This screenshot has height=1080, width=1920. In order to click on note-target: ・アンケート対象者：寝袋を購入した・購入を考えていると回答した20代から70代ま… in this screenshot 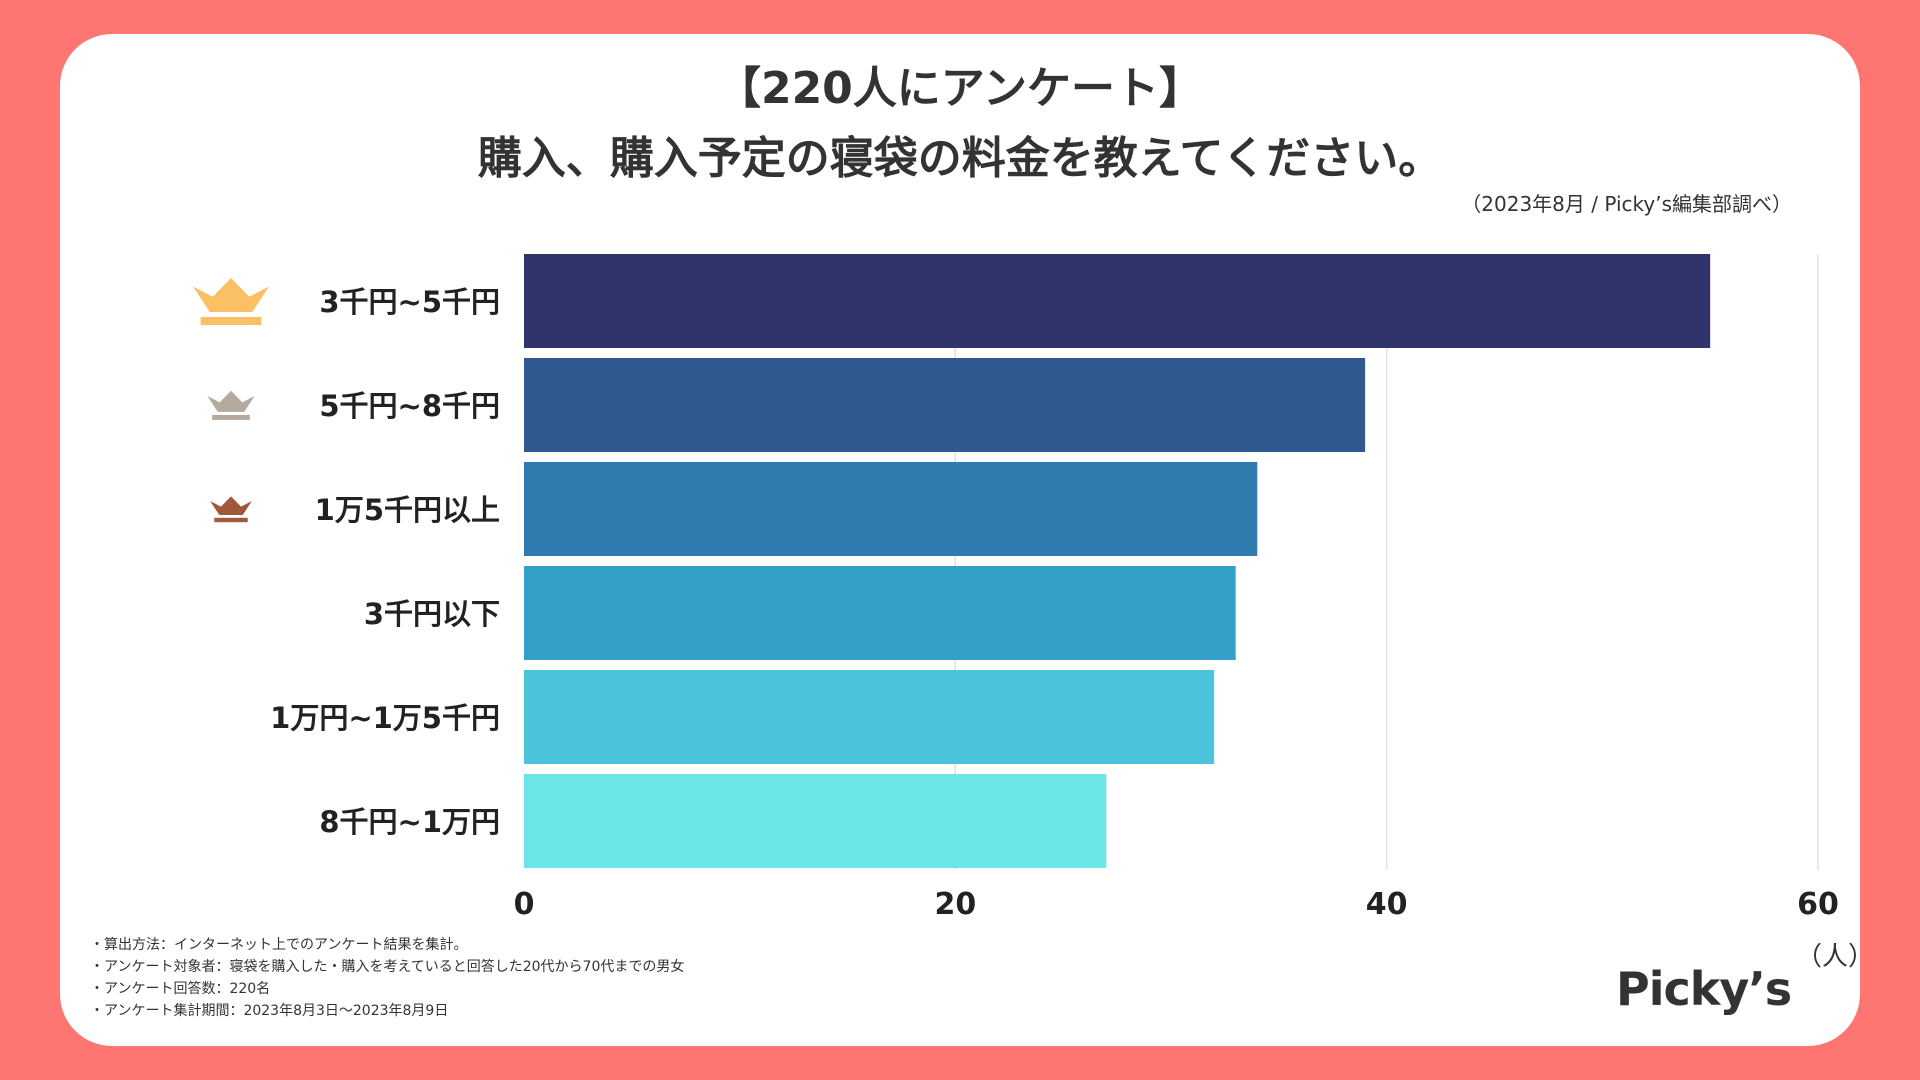, I will do `click(387, 967)`.